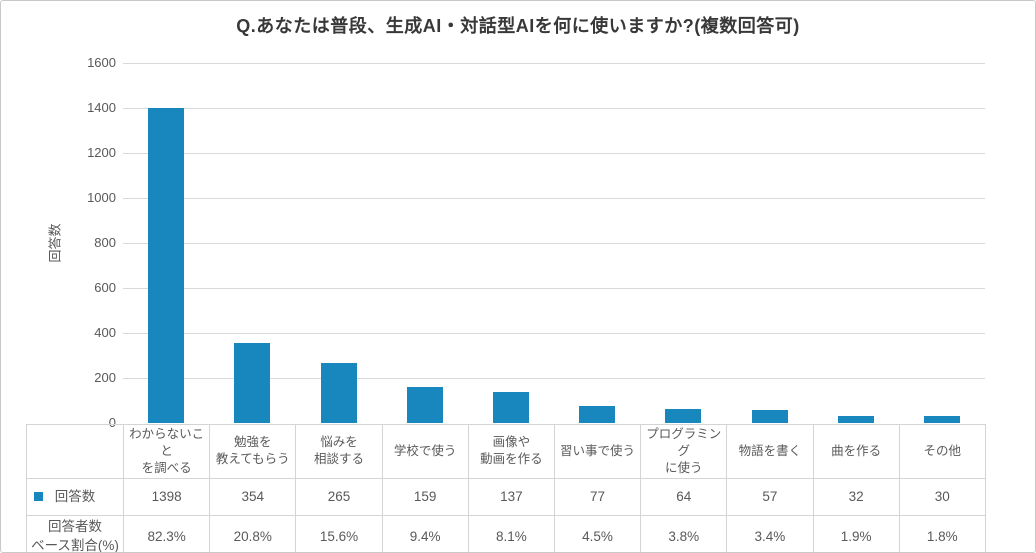 The height and width of the screenshot is (553, 1036). What do you see at coordinates (770, 451) in the screenshot?
I see `category-cell: 物語を書く` at bounding box center [770, 451].